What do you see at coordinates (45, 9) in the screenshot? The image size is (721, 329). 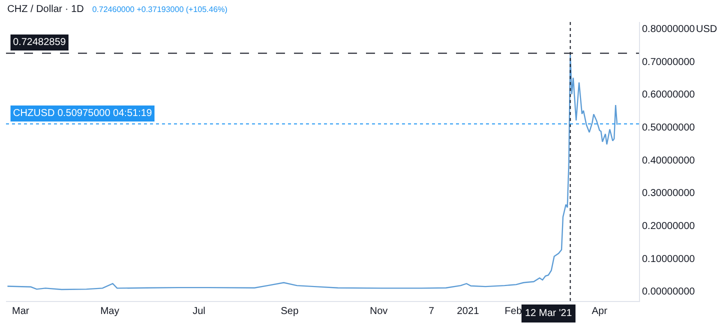 I see `chart-title: CHZ / Dollar · 1D` at bounding box center [45, 9].